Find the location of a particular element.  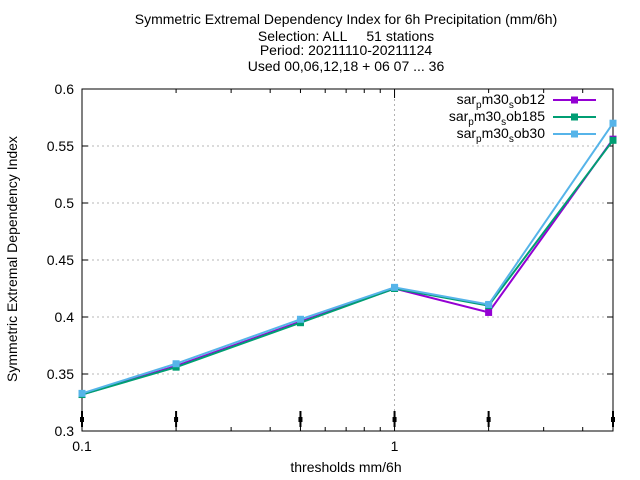

x-tick-label: 0.1 is located at coordinates (82, 446).